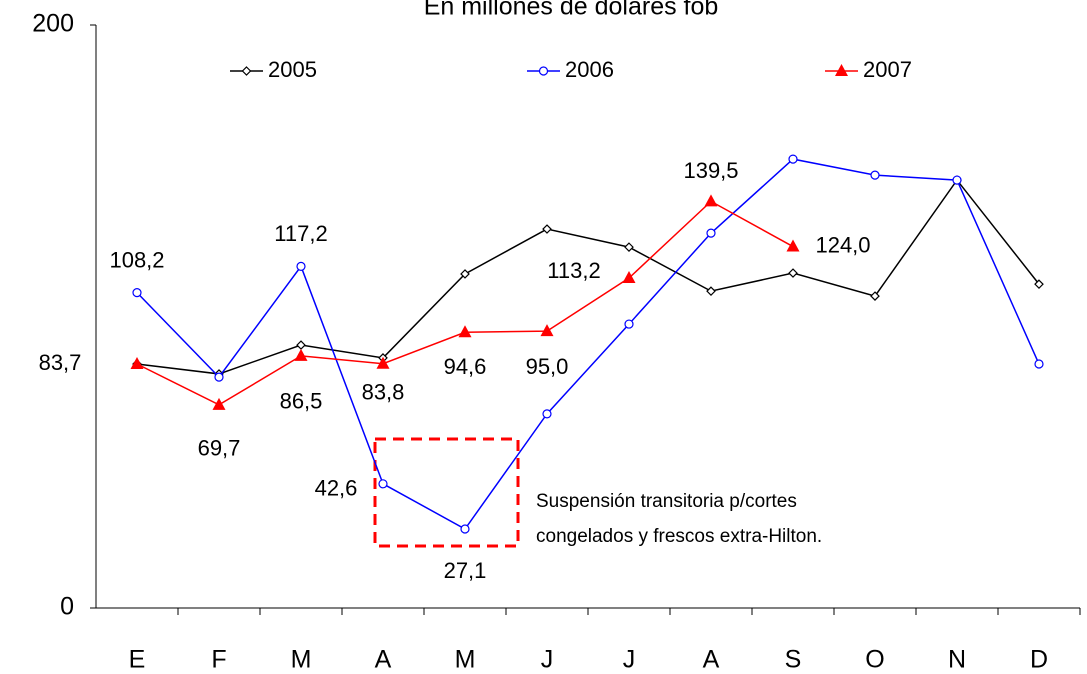 The image size is (1087, 674). Describe the element at coordinates (710, 170) in the screenshot. I see `data-label: 139,5` at that location.